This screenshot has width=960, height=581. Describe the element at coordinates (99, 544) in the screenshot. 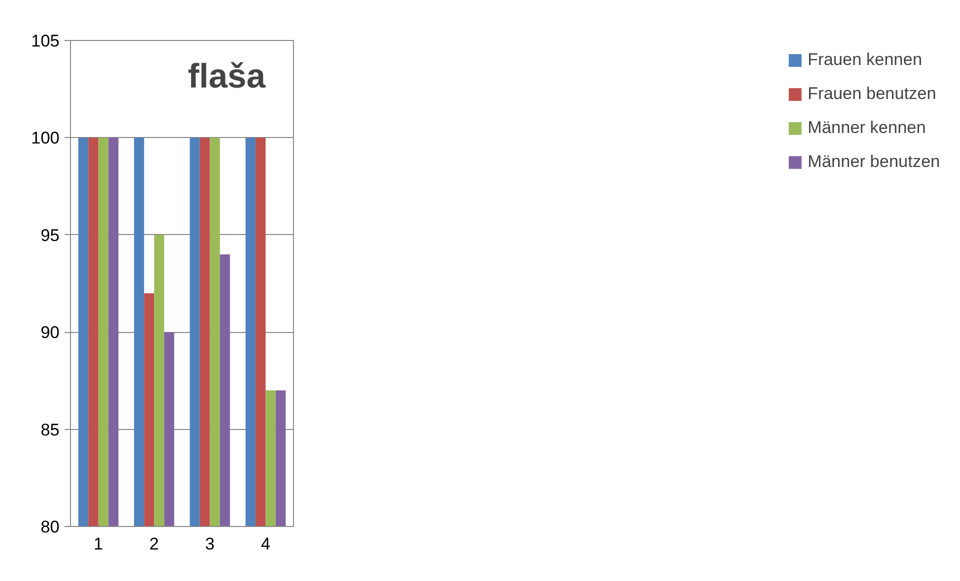

I see `x-tick-label: 1` at that location.